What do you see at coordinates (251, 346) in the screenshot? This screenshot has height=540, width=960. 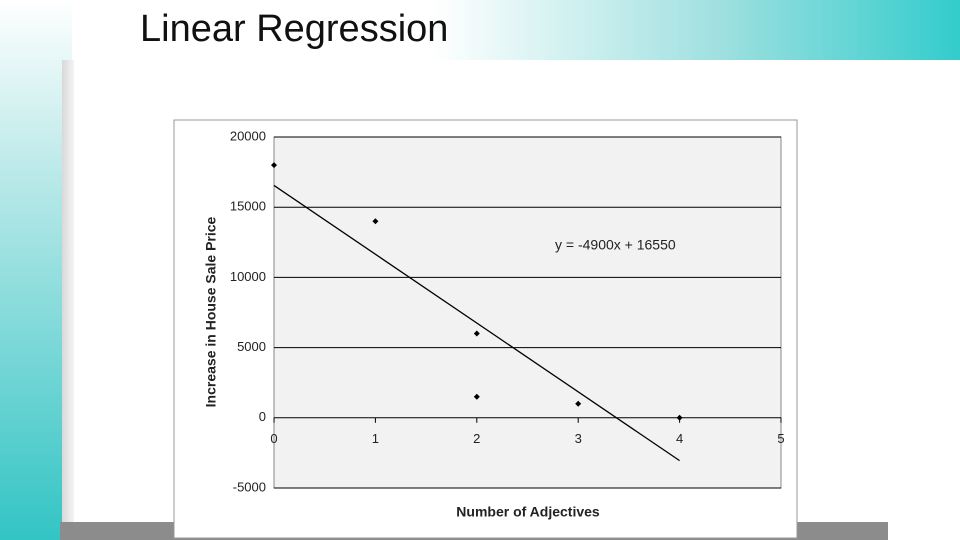 I see `y-tick-label: 5000` at bounding box center [251, 346].